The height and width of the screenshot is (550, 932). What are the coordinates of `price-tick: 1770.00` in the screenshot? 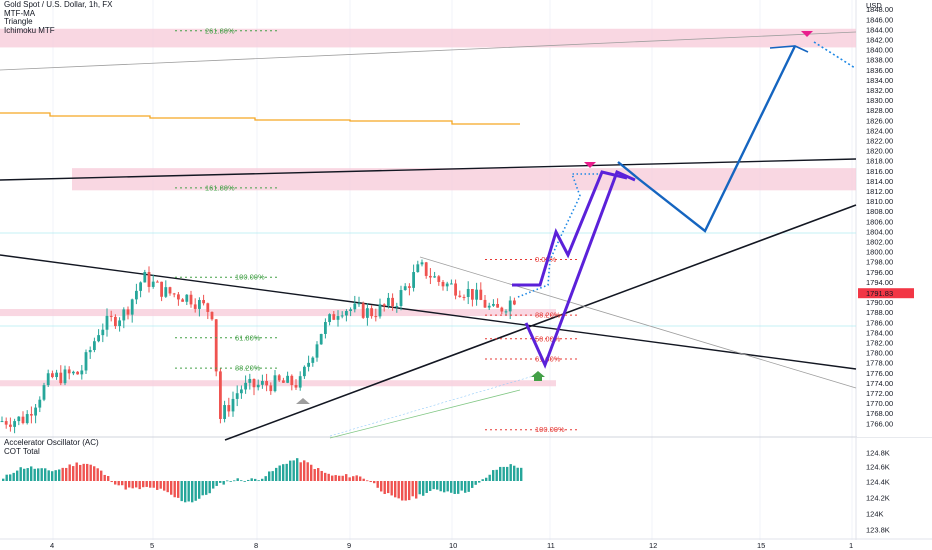 It's located at (879, 403).